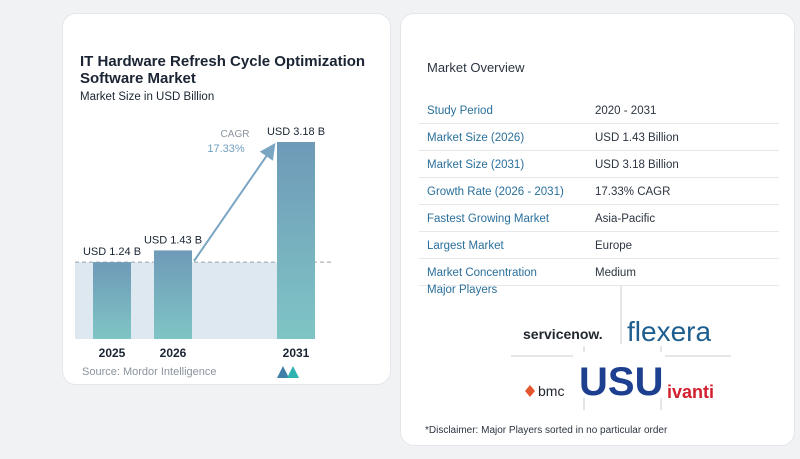 The image size is (800, 459). Describe the element at coordinates (462, 290) in the screenshot. I see `major-players-title: Major Players` at that location.